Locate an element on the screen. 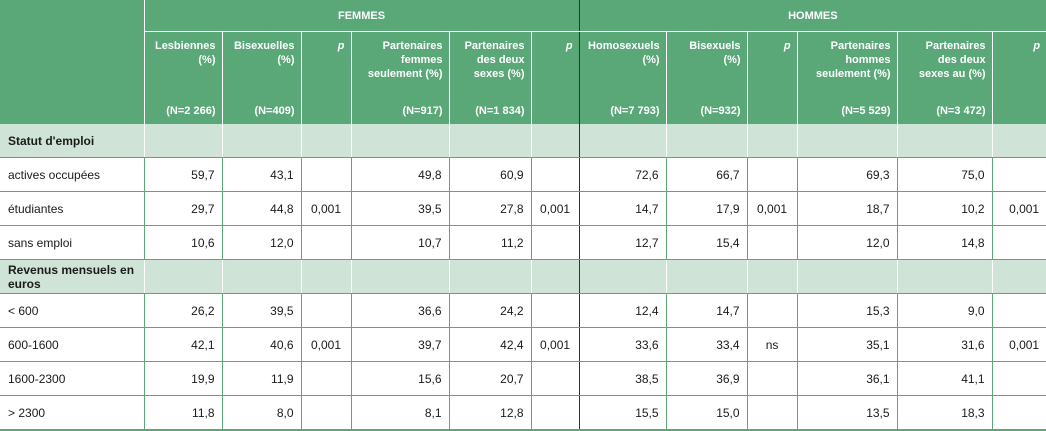 The height and width of the screenshot is (431, 1046). table-cell: 11,8 is located at coordinates (182, 413).